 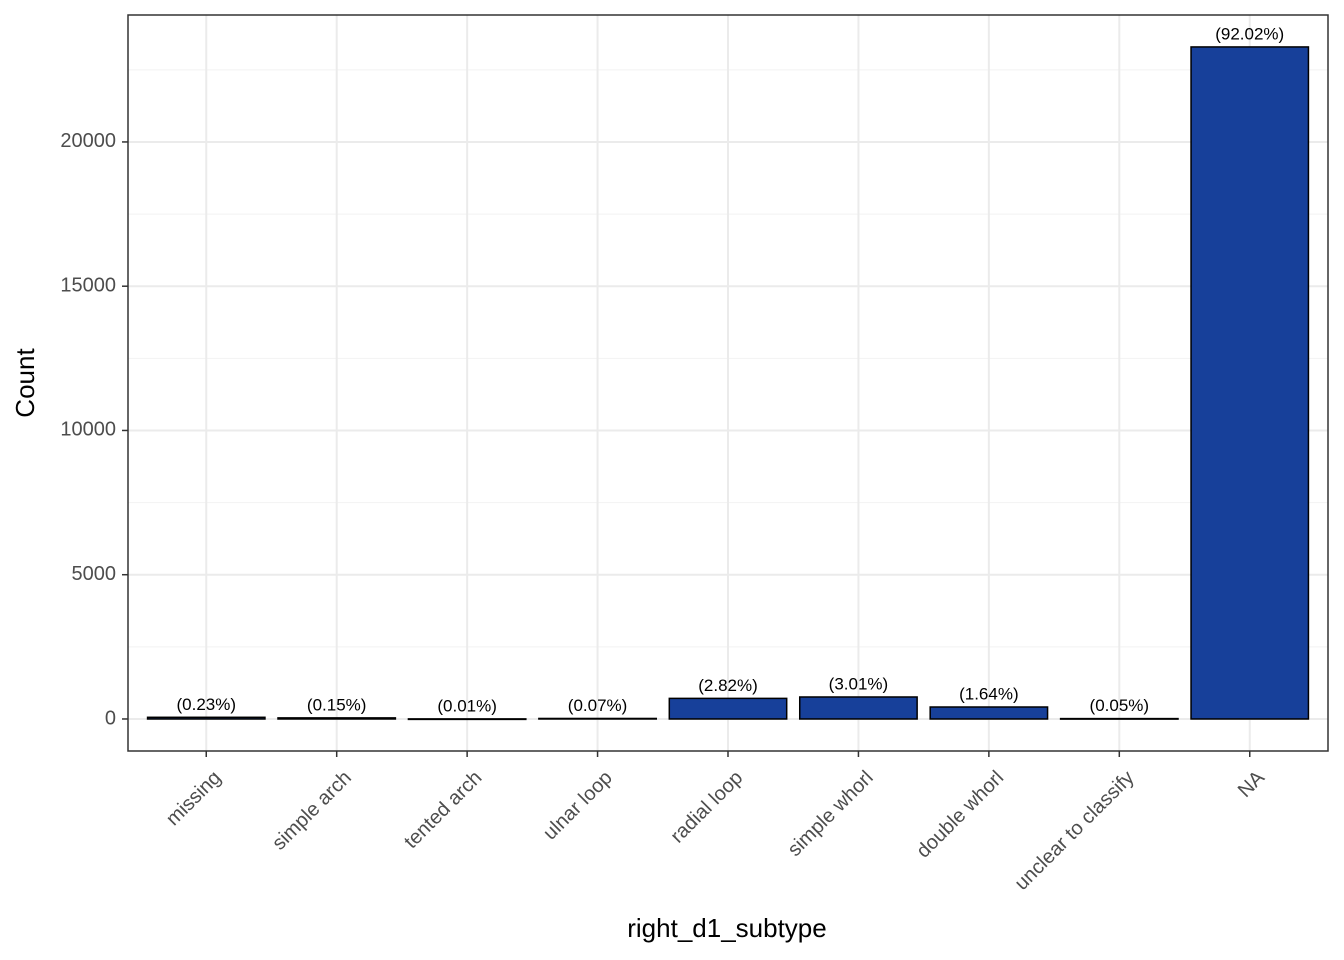 What do you see at coordinates (1120, 705) in the screenshot?
I see `bar-annotation: (0.05%)` at bounding box center [1120, 705].